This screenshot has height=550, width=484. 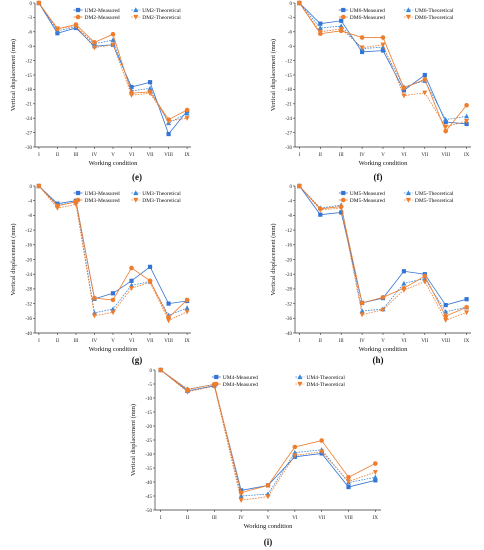 What do you see at coordinates (31, 4) in the screenshot?
I see `y-tick-label: 0` at bounding box center [31, 4].